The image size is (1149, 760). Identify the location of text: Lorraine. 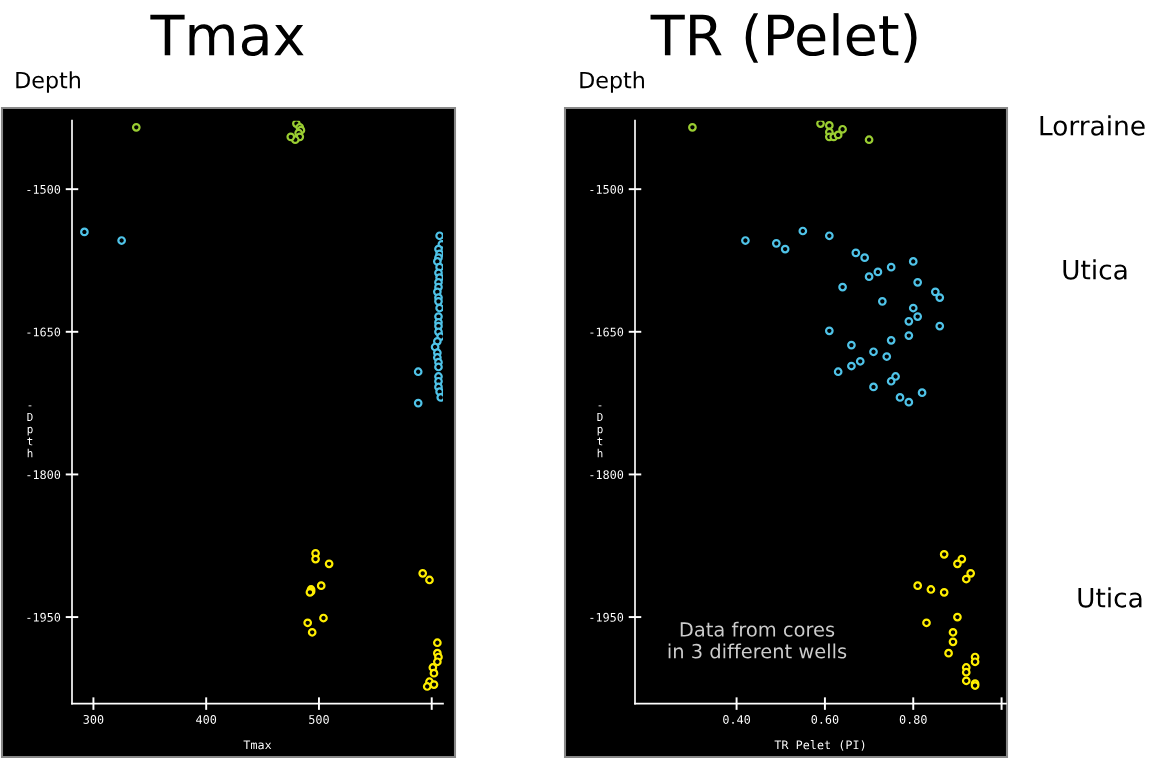
(1092, 125).